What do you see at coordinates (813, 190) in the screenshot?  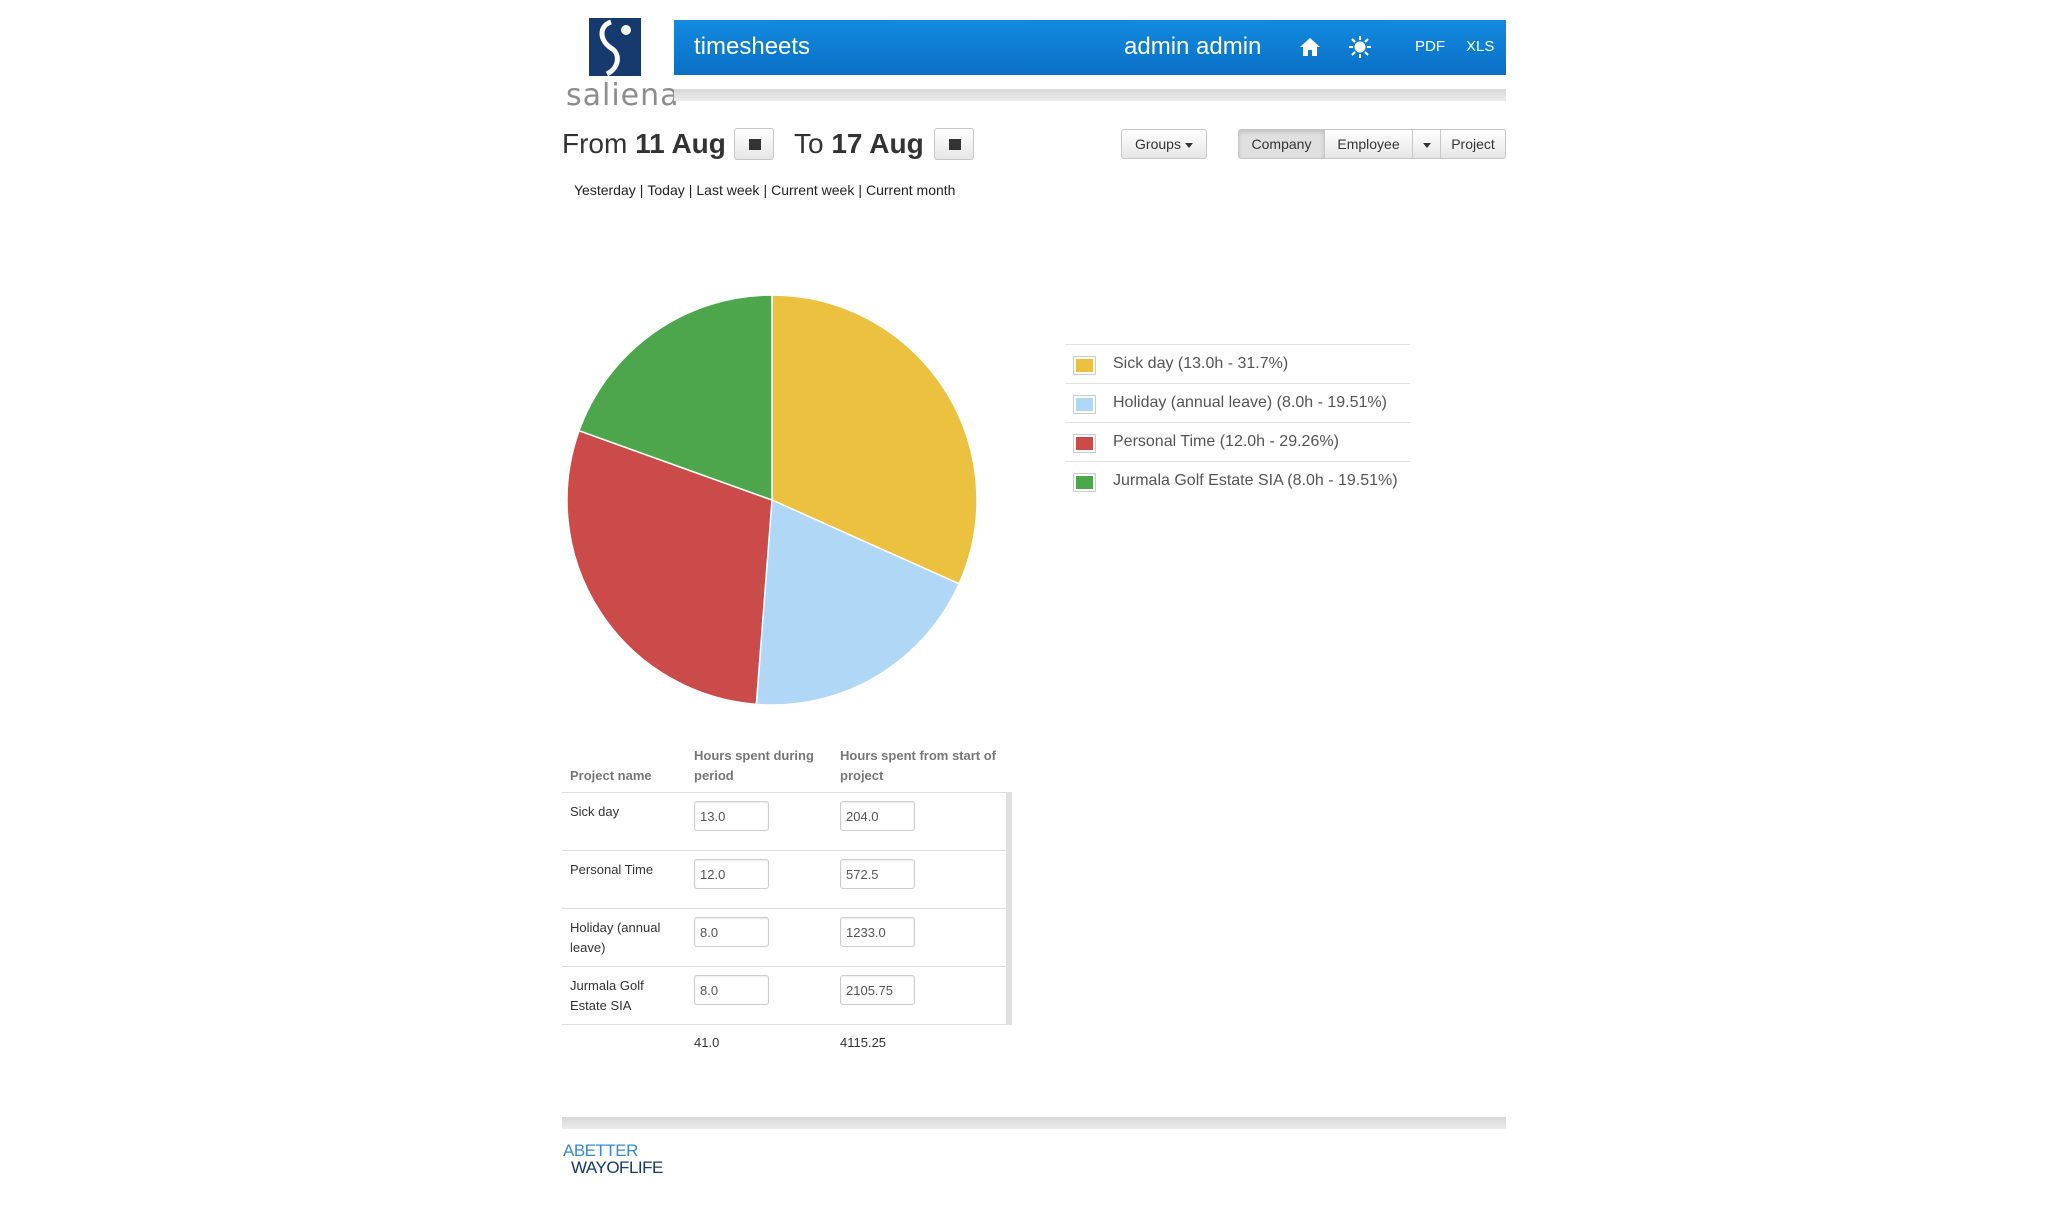 I see `link-current-week: Current week` at bounding box center [813, 190].